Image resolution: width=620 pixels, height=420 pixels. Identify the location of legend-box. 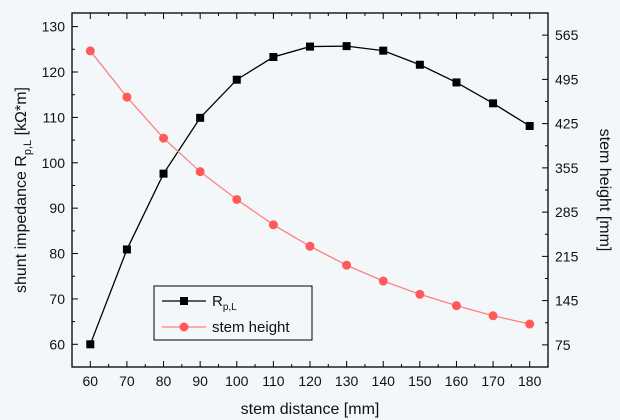
(233, 313).